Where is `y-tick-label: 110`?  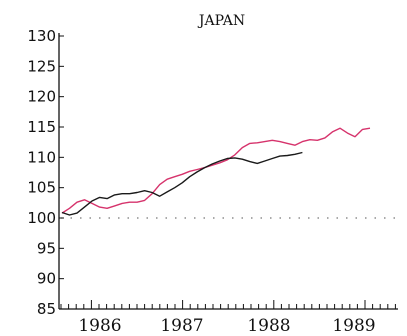 y-tick-label: 110 is located at coordinates (41, 157).